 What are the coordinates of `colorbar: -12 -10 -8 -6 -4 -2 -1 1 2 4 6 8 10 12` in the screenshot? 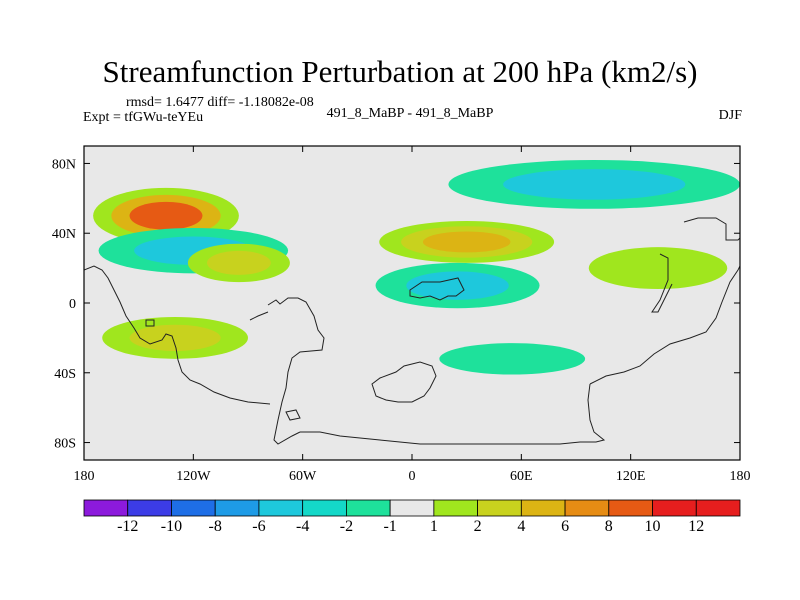 It's located at (412, 517).